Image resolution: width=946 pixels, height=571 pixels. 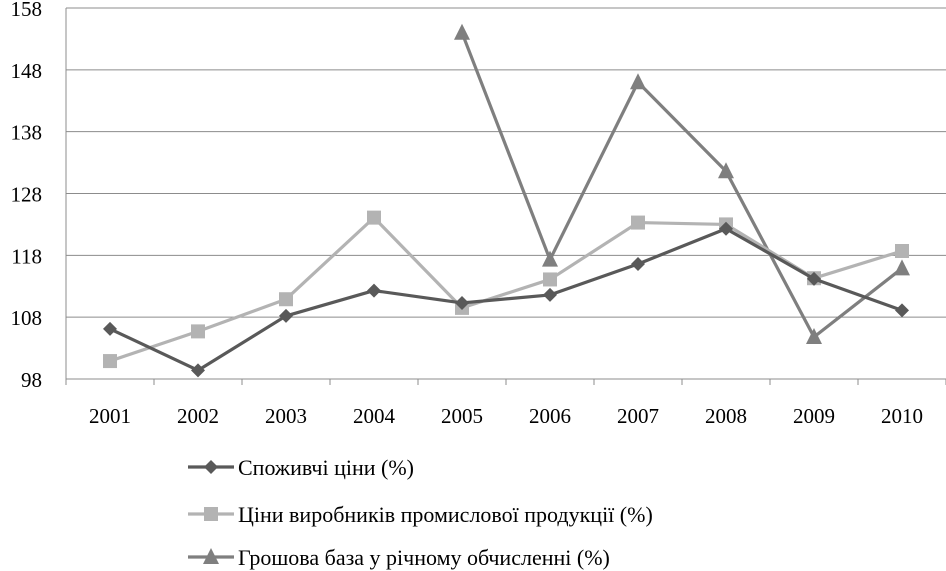 I want to click on y-tick-label: 98, so click(x=31, y=380).